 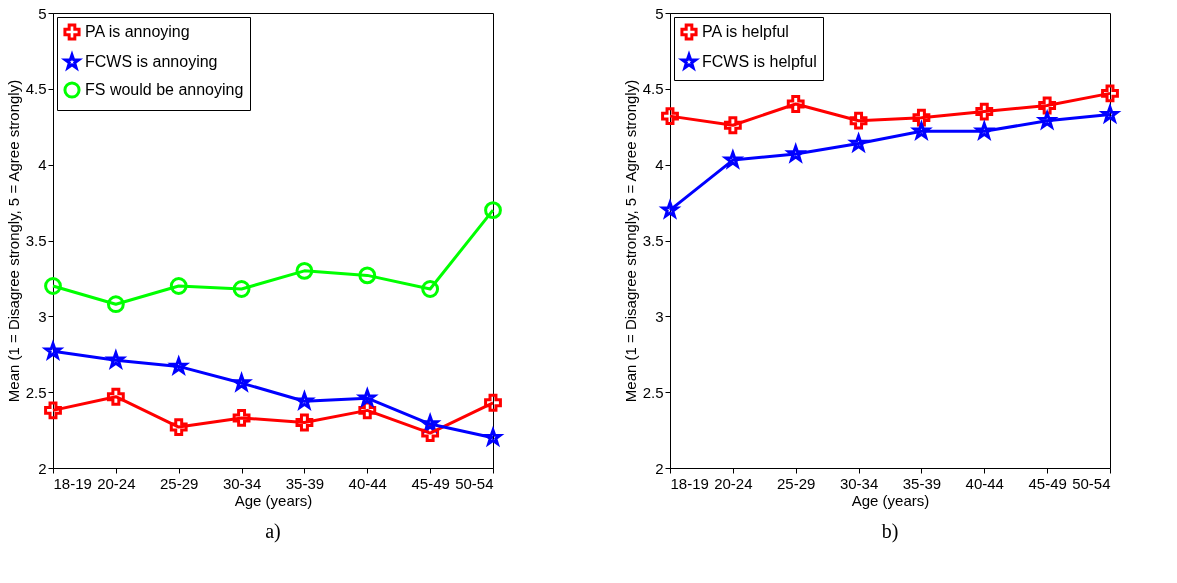 What do you see at coordinates (890, 531) in the screenshot?
I see `text: b)` at bounding box center [890, 531].